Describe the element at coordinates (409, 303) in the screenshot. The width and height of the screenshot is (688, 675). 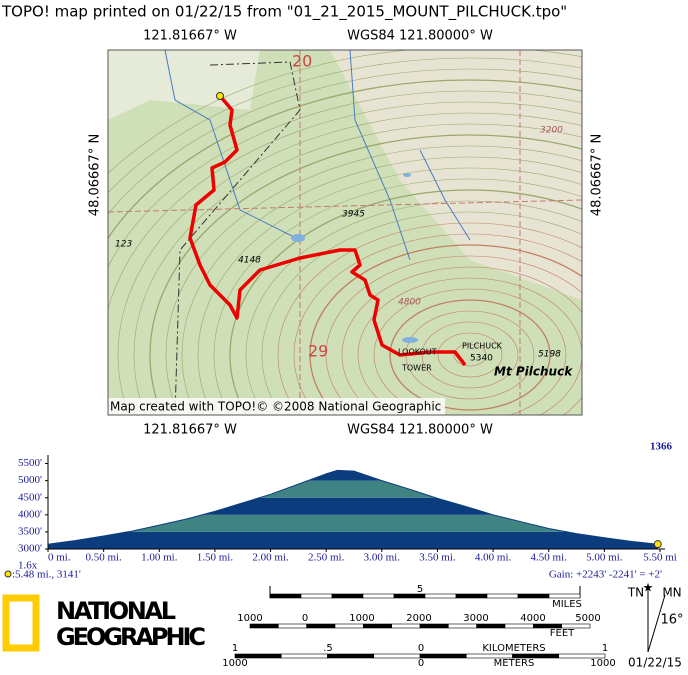
I see `map-feature: 4800` at that location.